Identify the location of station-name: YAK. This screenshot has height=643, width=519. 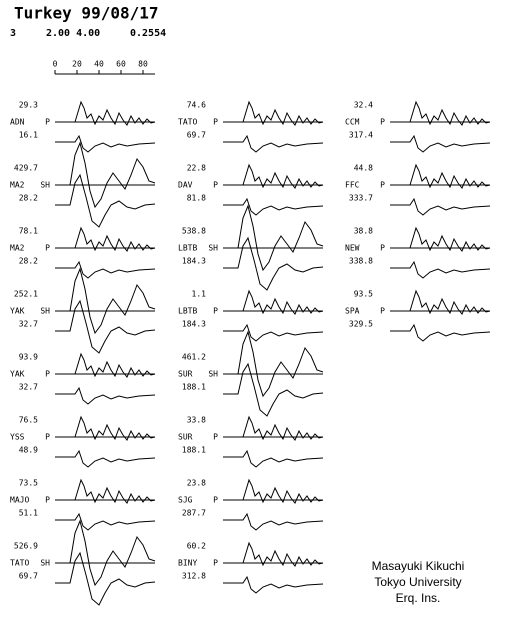
(17, 311).